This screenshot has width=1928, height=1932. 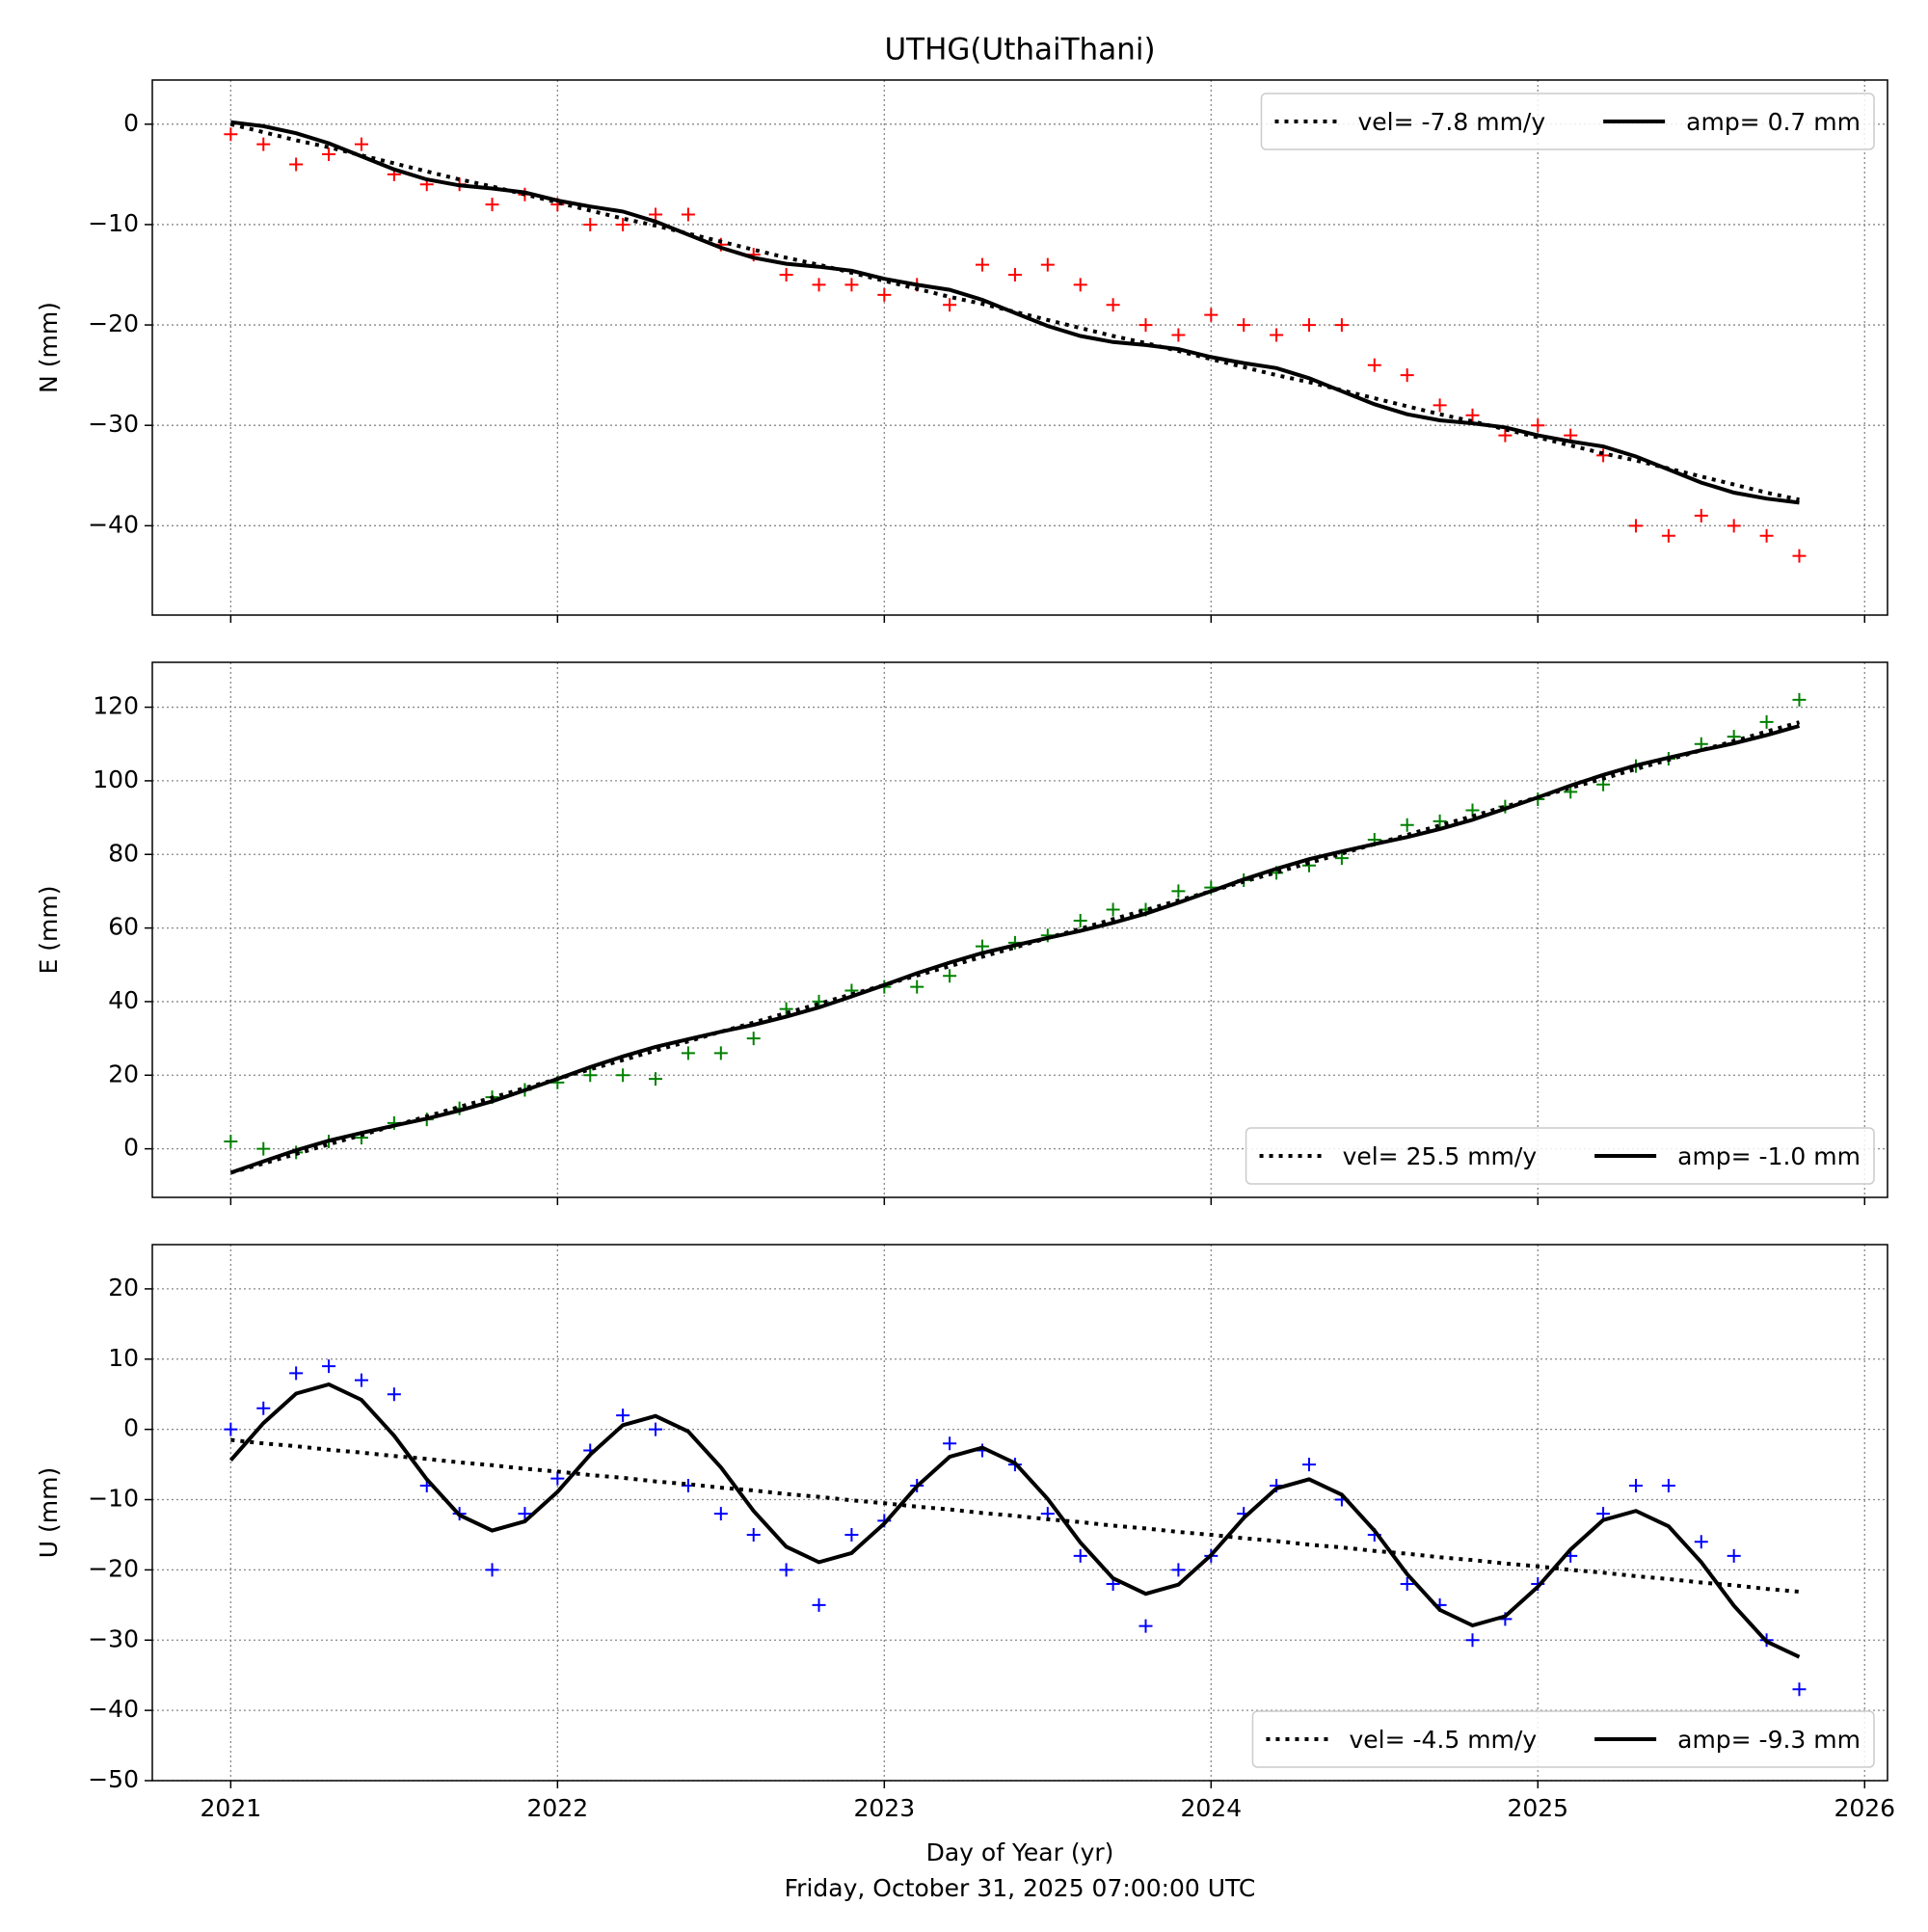 I want to click on legend-label: amp= -9.3 mm, so click(x=1769, y=1740).